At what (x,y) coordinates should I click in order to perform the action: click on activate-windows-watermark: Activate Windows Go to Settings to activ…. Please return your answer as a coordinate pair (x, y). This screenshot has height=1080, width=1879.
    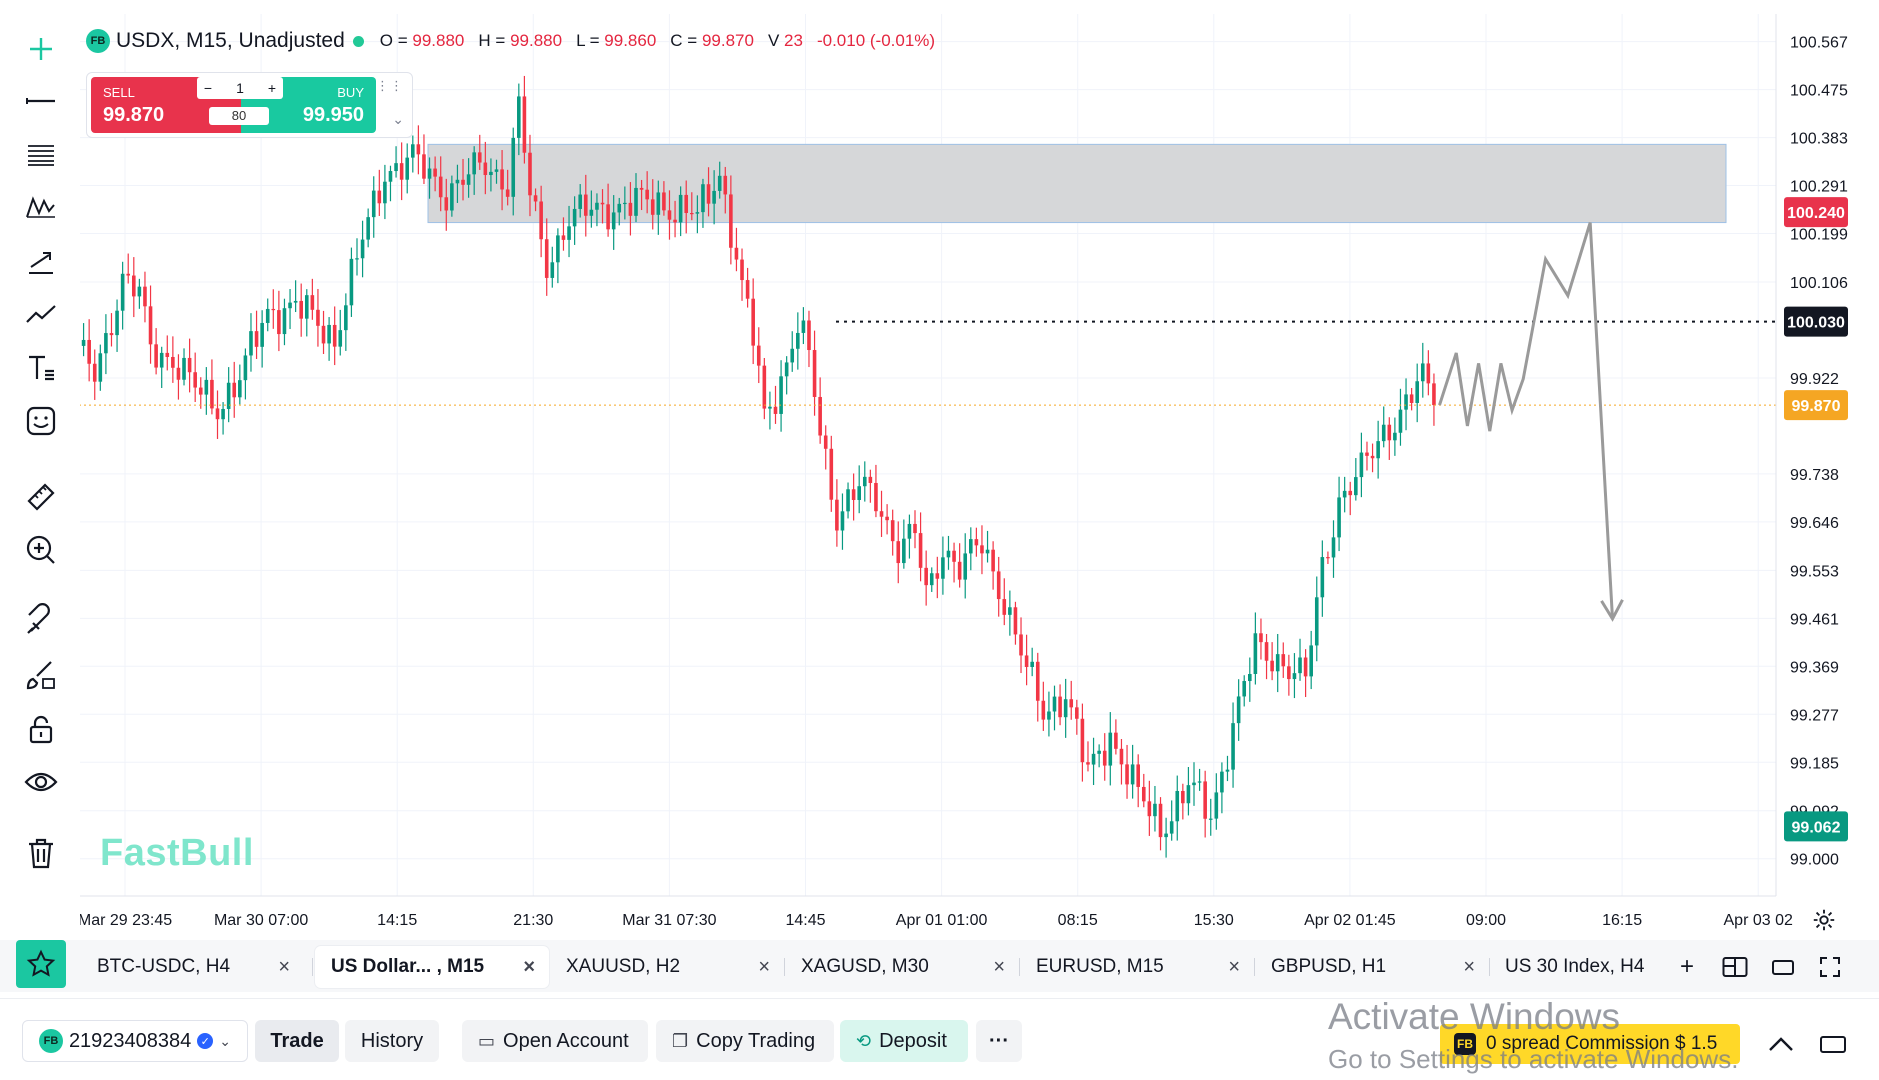
    Looking at the image, I should click on (1533, 1038).